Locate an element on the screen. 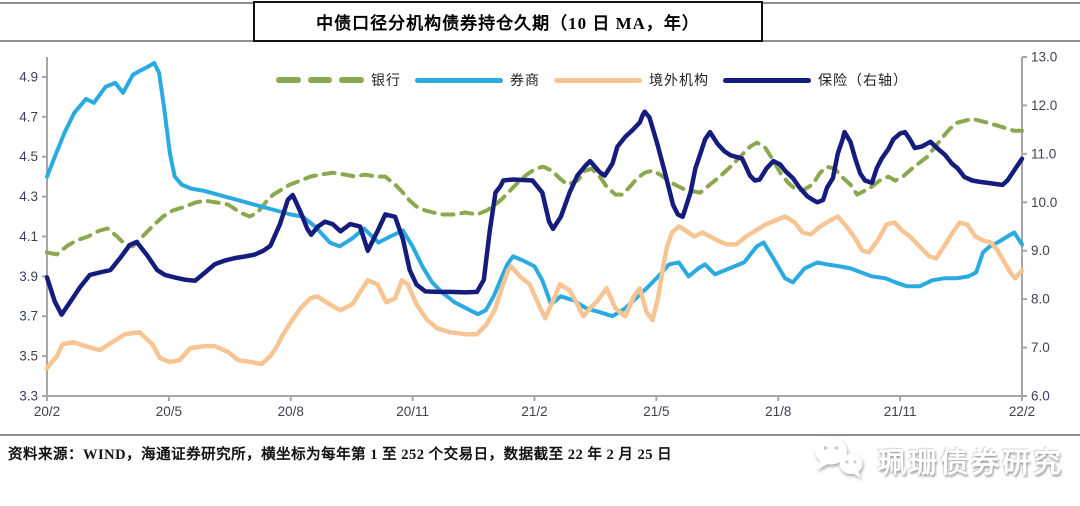  brand-watermark: 珮珊债券研究 is located at coordinates (937, 460).